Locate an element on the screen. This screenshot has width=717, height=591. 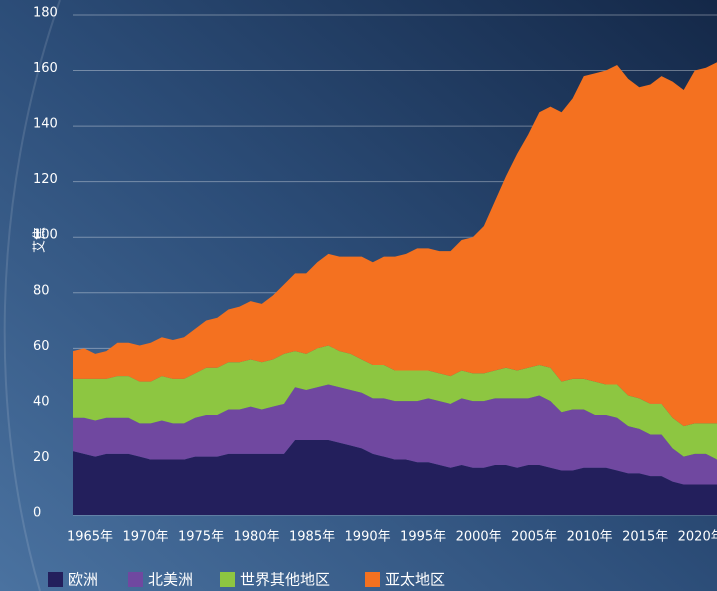
x-tick-label: 1965年 is located at coordinates (90, 537).